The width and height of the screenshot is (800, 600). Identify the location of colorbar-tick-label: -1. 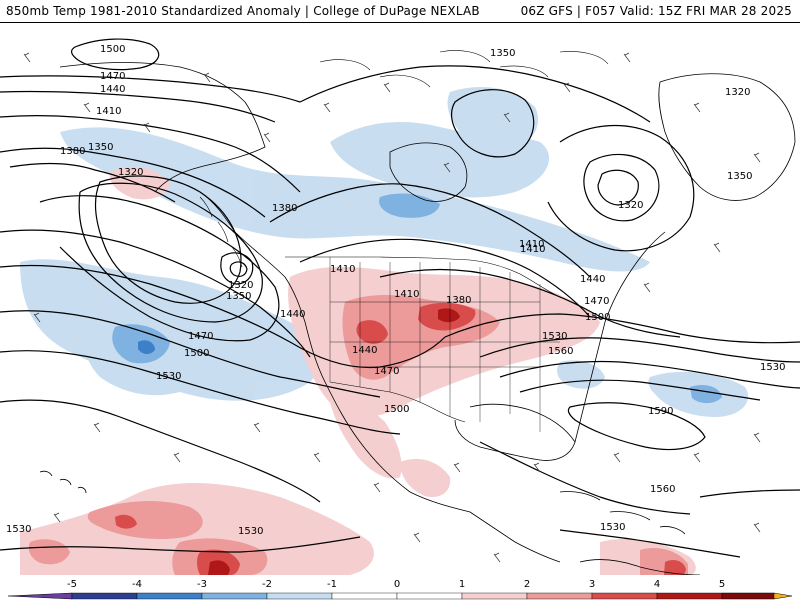
(332, 584).